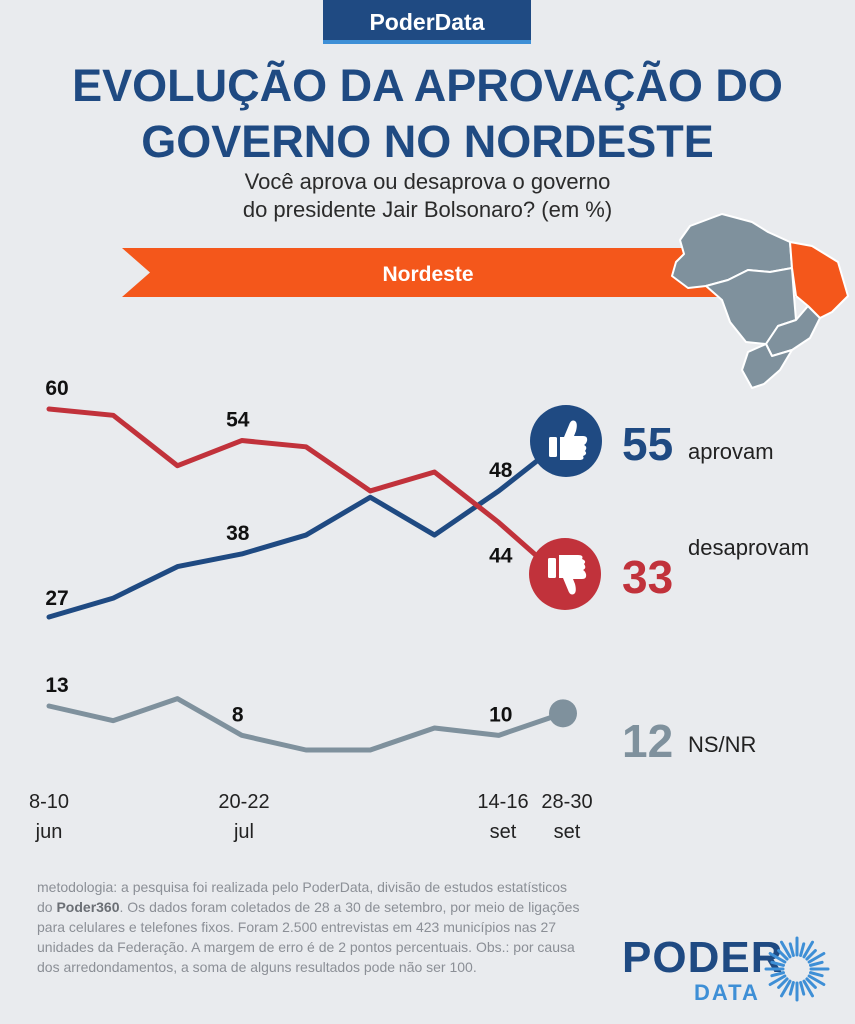 The height and width of the screenshot is (1024, 855). Describe the element at coordinates (748, 547) in the screenshot. I see `series-name-disapprove: desaprovam` at that location.